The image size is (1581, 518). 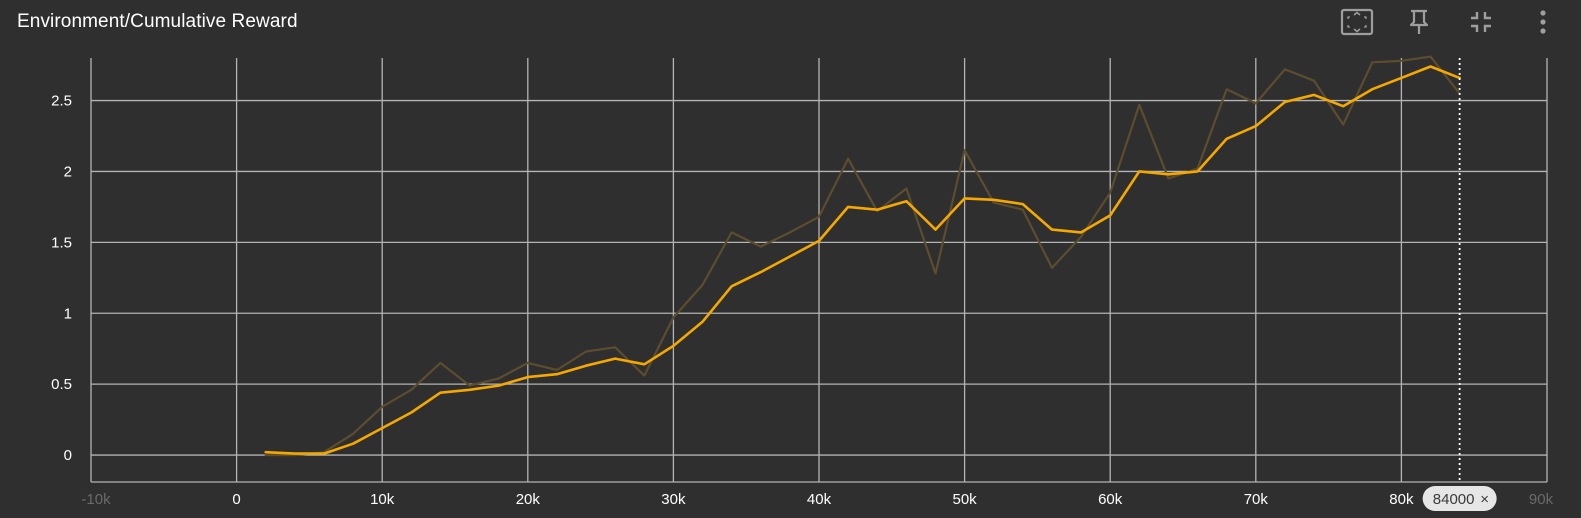 I want to click on y-tick-label: 1, so click(x=68, y=313).